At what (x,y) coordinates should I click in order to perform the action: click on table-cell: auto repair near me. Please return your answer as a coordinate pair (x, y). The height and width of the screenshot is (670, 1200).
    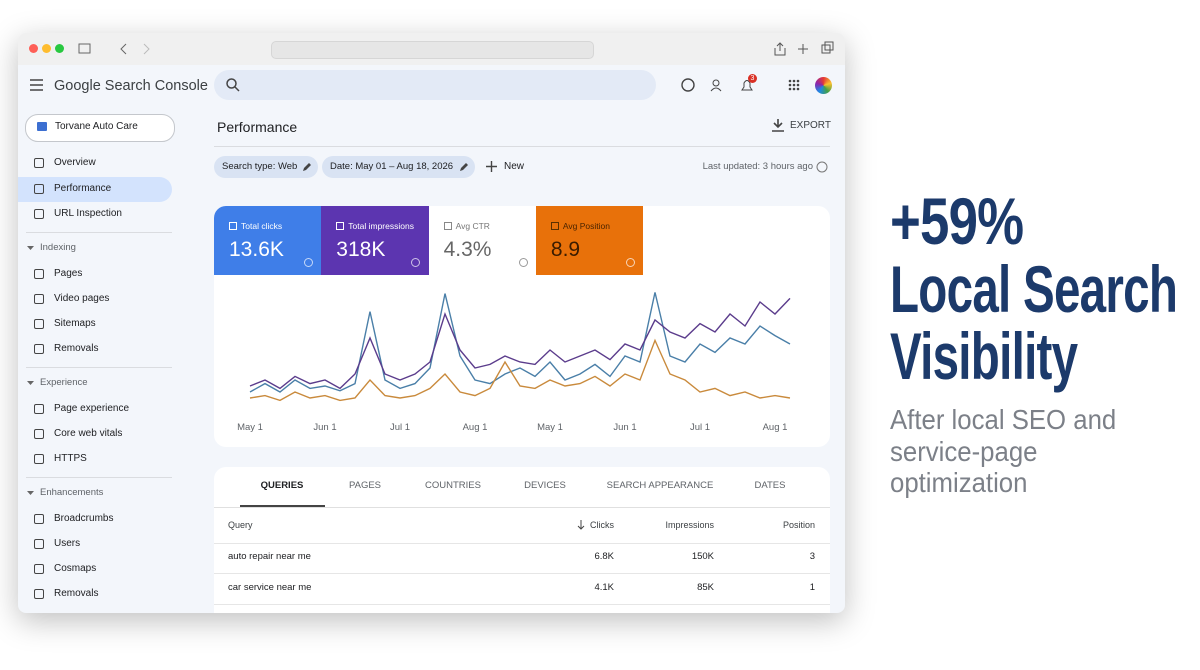
    Looking at the image, I should click on (269, 557).